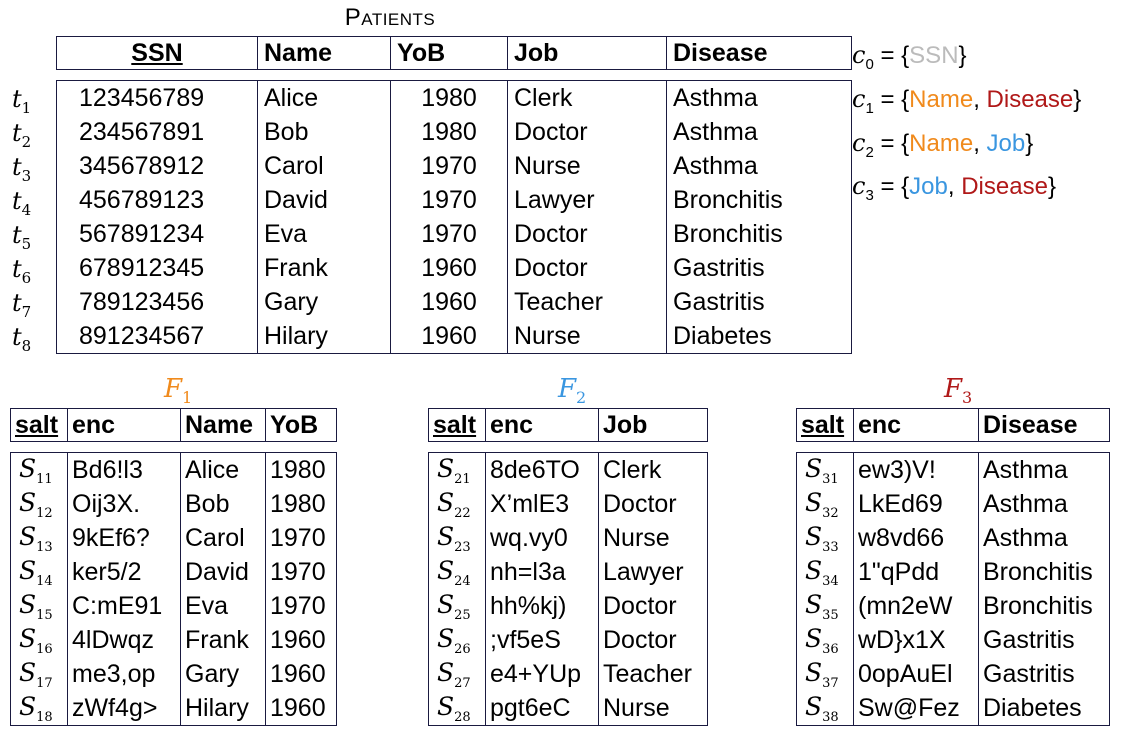 The height and width of the screenshot is (736, 1134). Describe the element at coordinates (462, 615) in the screenshot. I see `salt-index: 25` at that location.